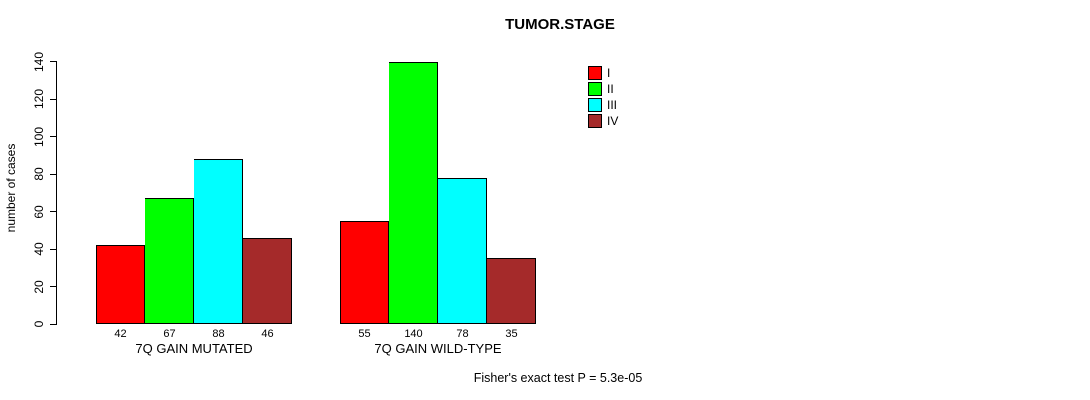 This screenshot has width=1090, height=400. Describe the element at coordinates (120, 334) in the screenshot. I see `bar-value-label: 42` at that location.